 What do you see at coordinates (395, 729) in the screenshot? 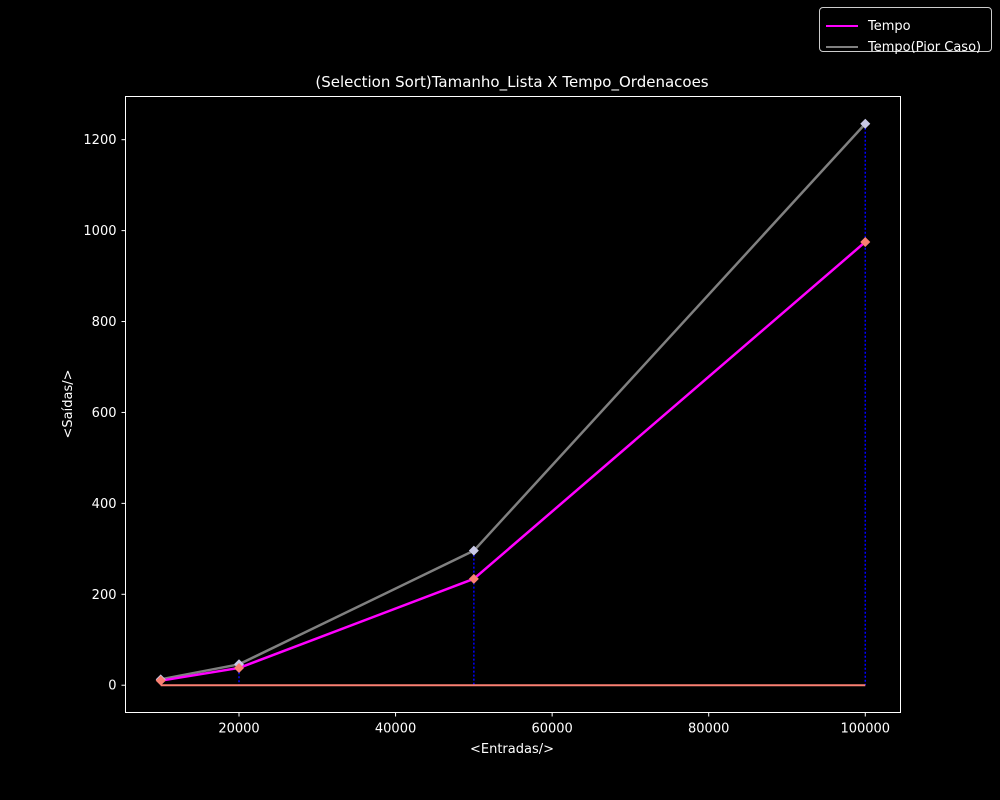
I see `x-tick-label: 40000` at bounding box center [395, 729].